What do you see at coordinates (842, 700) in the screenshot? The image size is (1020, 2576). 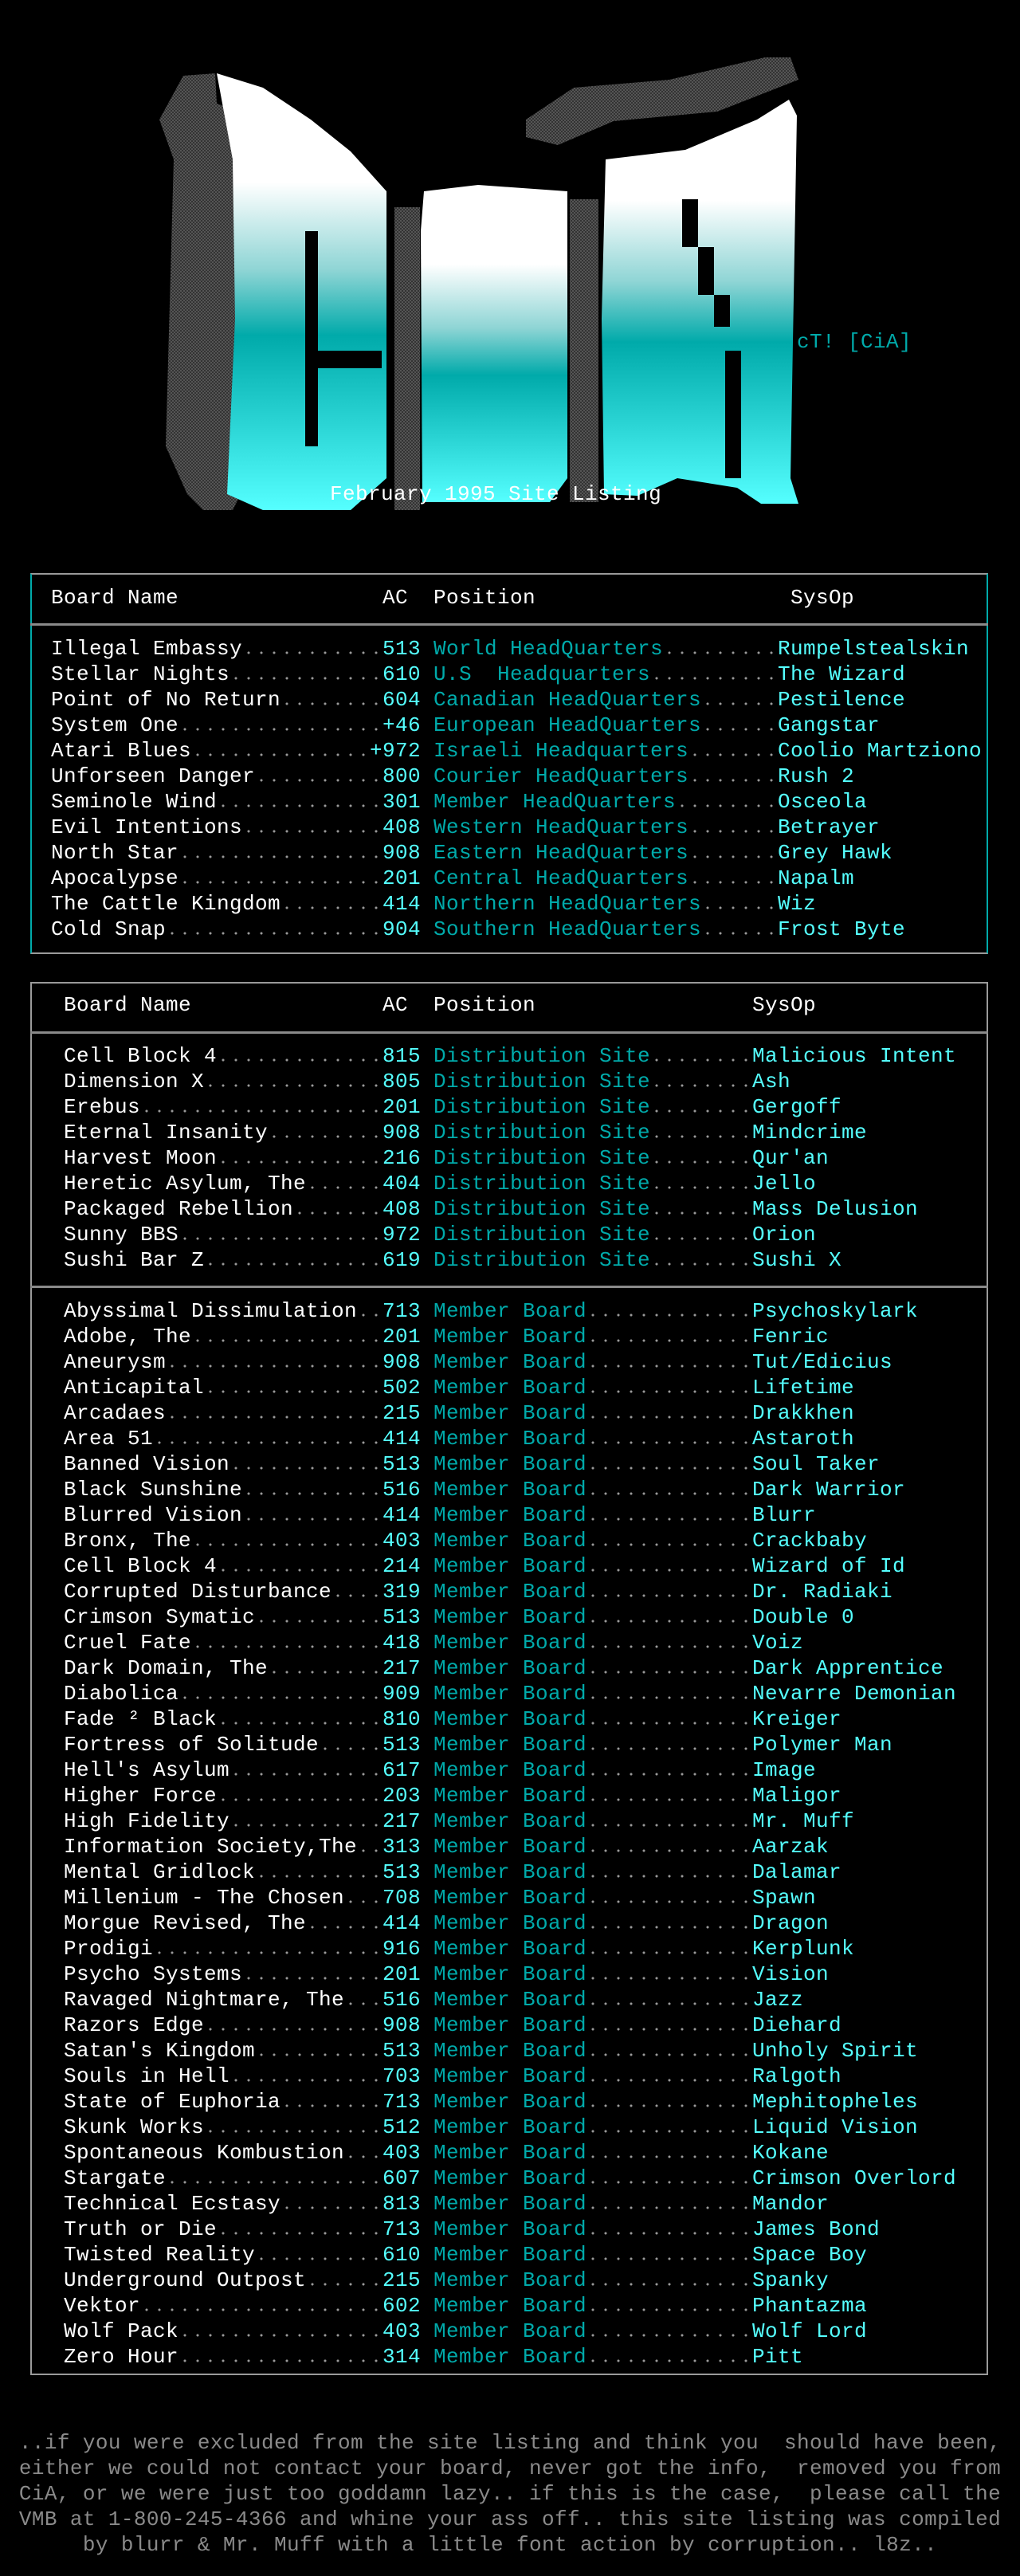 I see `sysop-name: Pestilence` at bounding box center [842, 700].